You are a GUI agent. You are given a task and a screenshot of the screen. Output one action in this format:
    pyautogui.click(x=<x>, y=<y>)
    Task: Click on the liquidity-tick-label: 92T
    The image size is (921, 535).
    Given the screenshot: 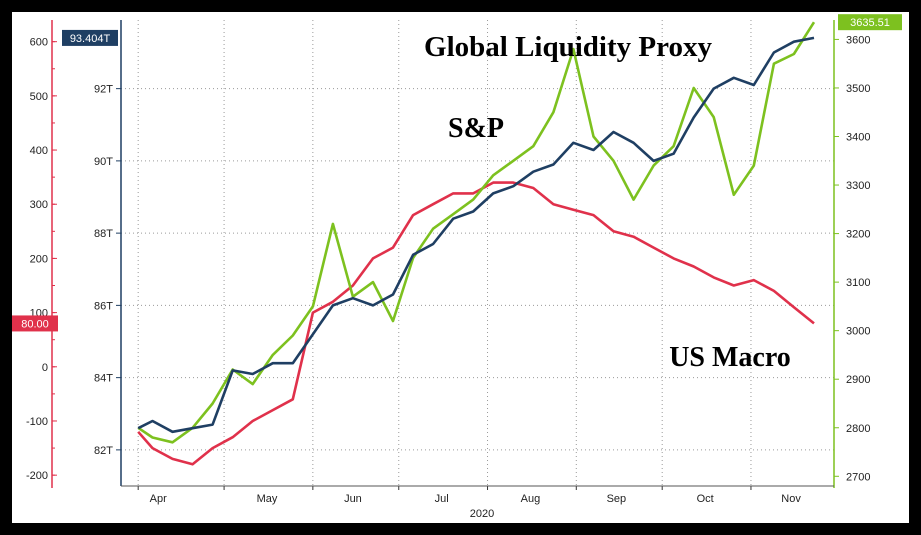 What is the action you would take?
    pyautogui.click(x=103, y=90)
    